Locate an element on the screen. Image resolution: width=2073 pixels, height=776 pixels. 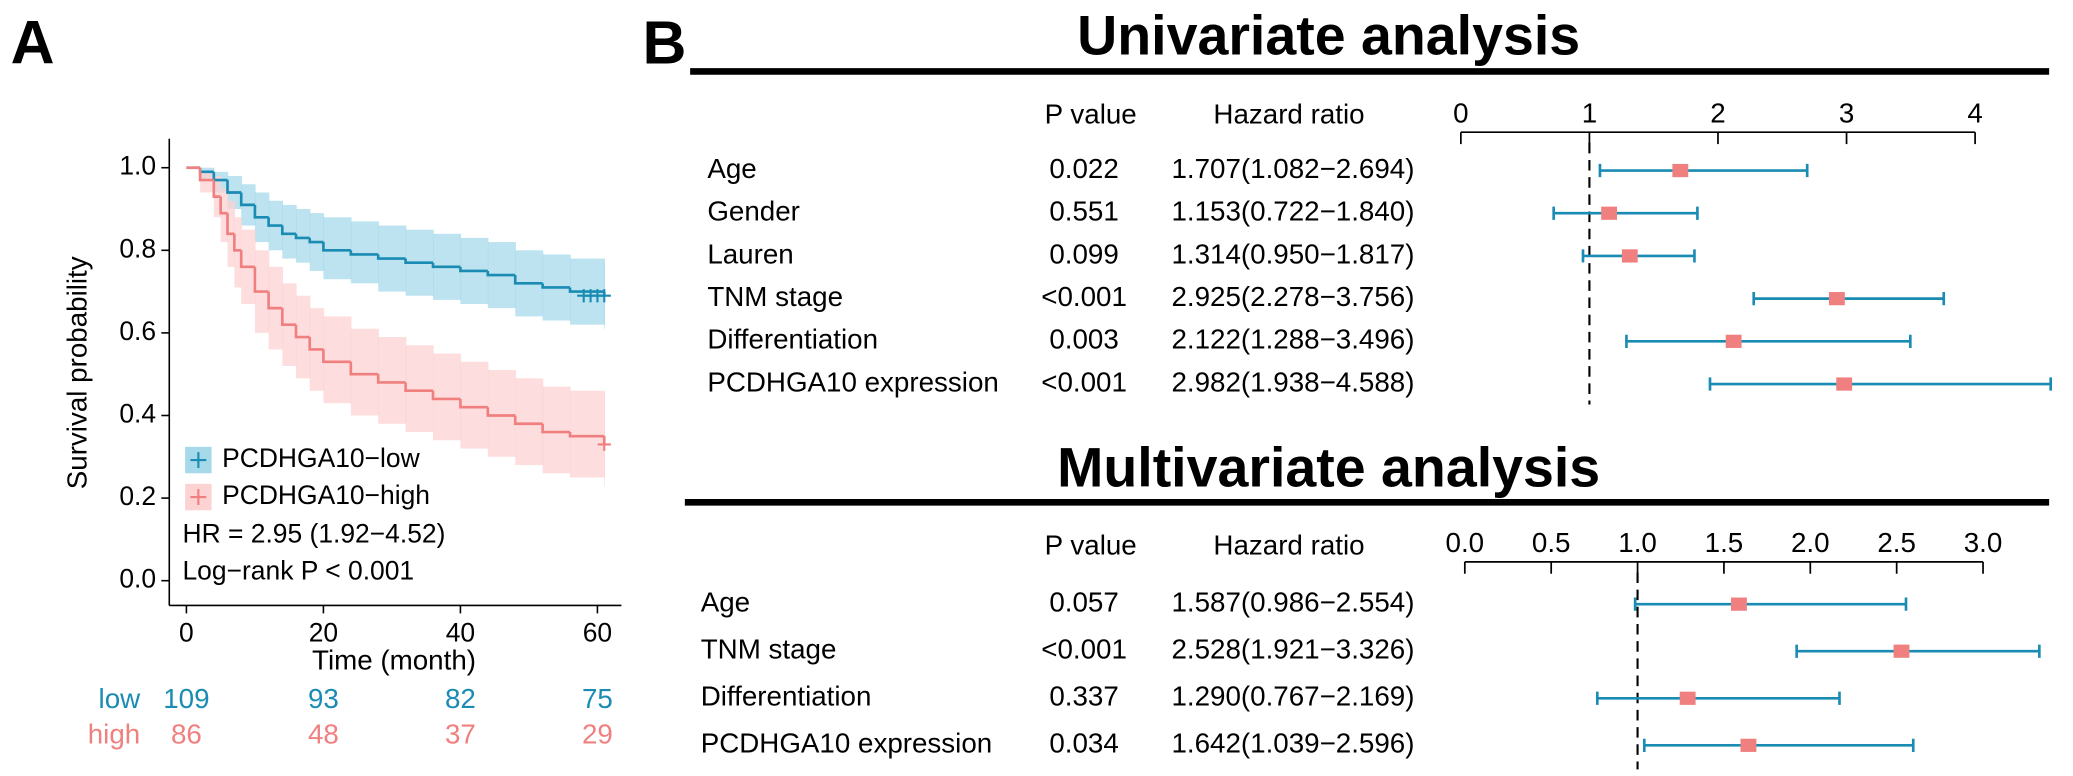
x-tick-label: 3.0 is located at coordinates (1983, 542).